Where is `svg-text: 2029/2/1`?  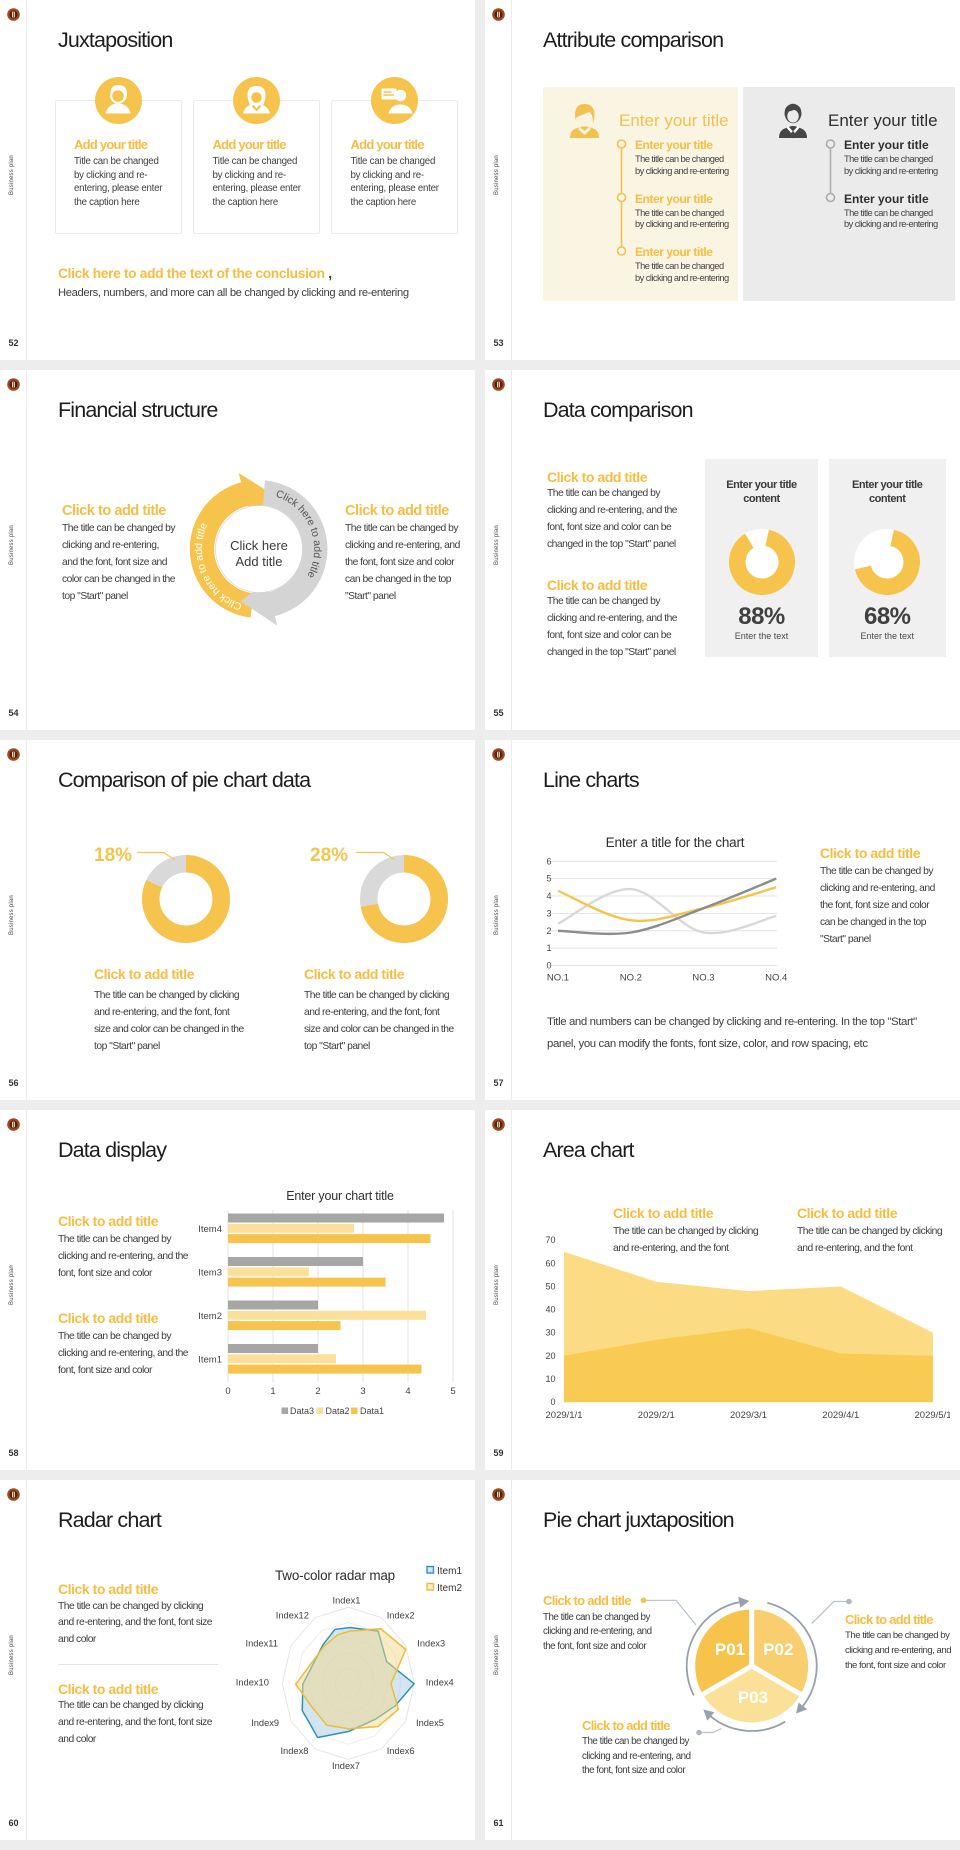
svg-text: 2029/2/1 is located at coordinates (656, 1415).